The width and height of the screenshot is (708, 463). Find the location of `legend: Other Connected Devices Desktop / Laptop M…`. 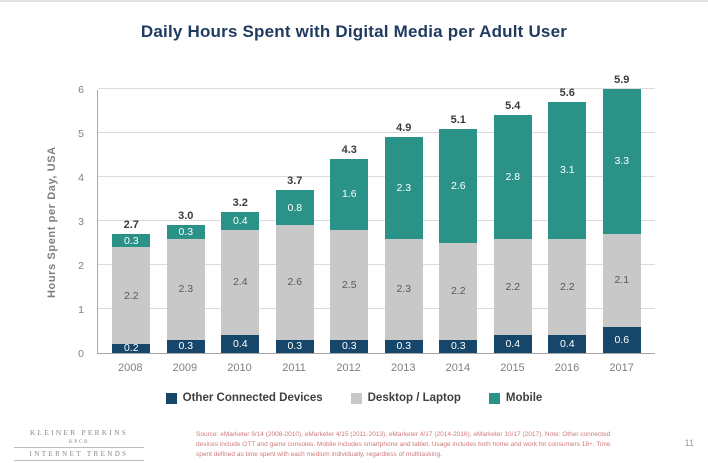

legend: Other Connected Devices Desktop / Laptop M… is located at coordinates (354, 398).